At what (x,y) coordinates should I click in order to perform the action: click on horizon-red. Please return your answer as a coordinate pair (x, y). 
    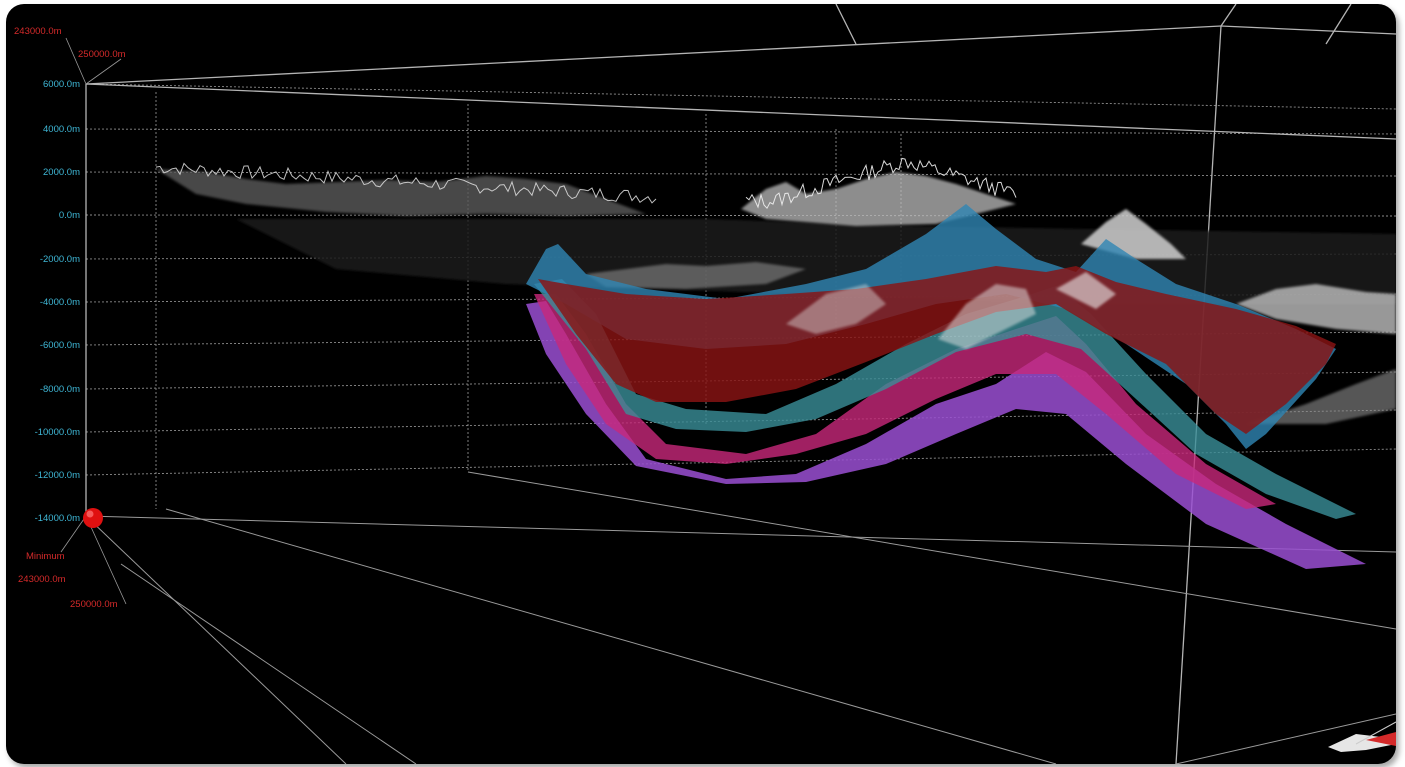
    Looking at the image, I should click on (937, 350).